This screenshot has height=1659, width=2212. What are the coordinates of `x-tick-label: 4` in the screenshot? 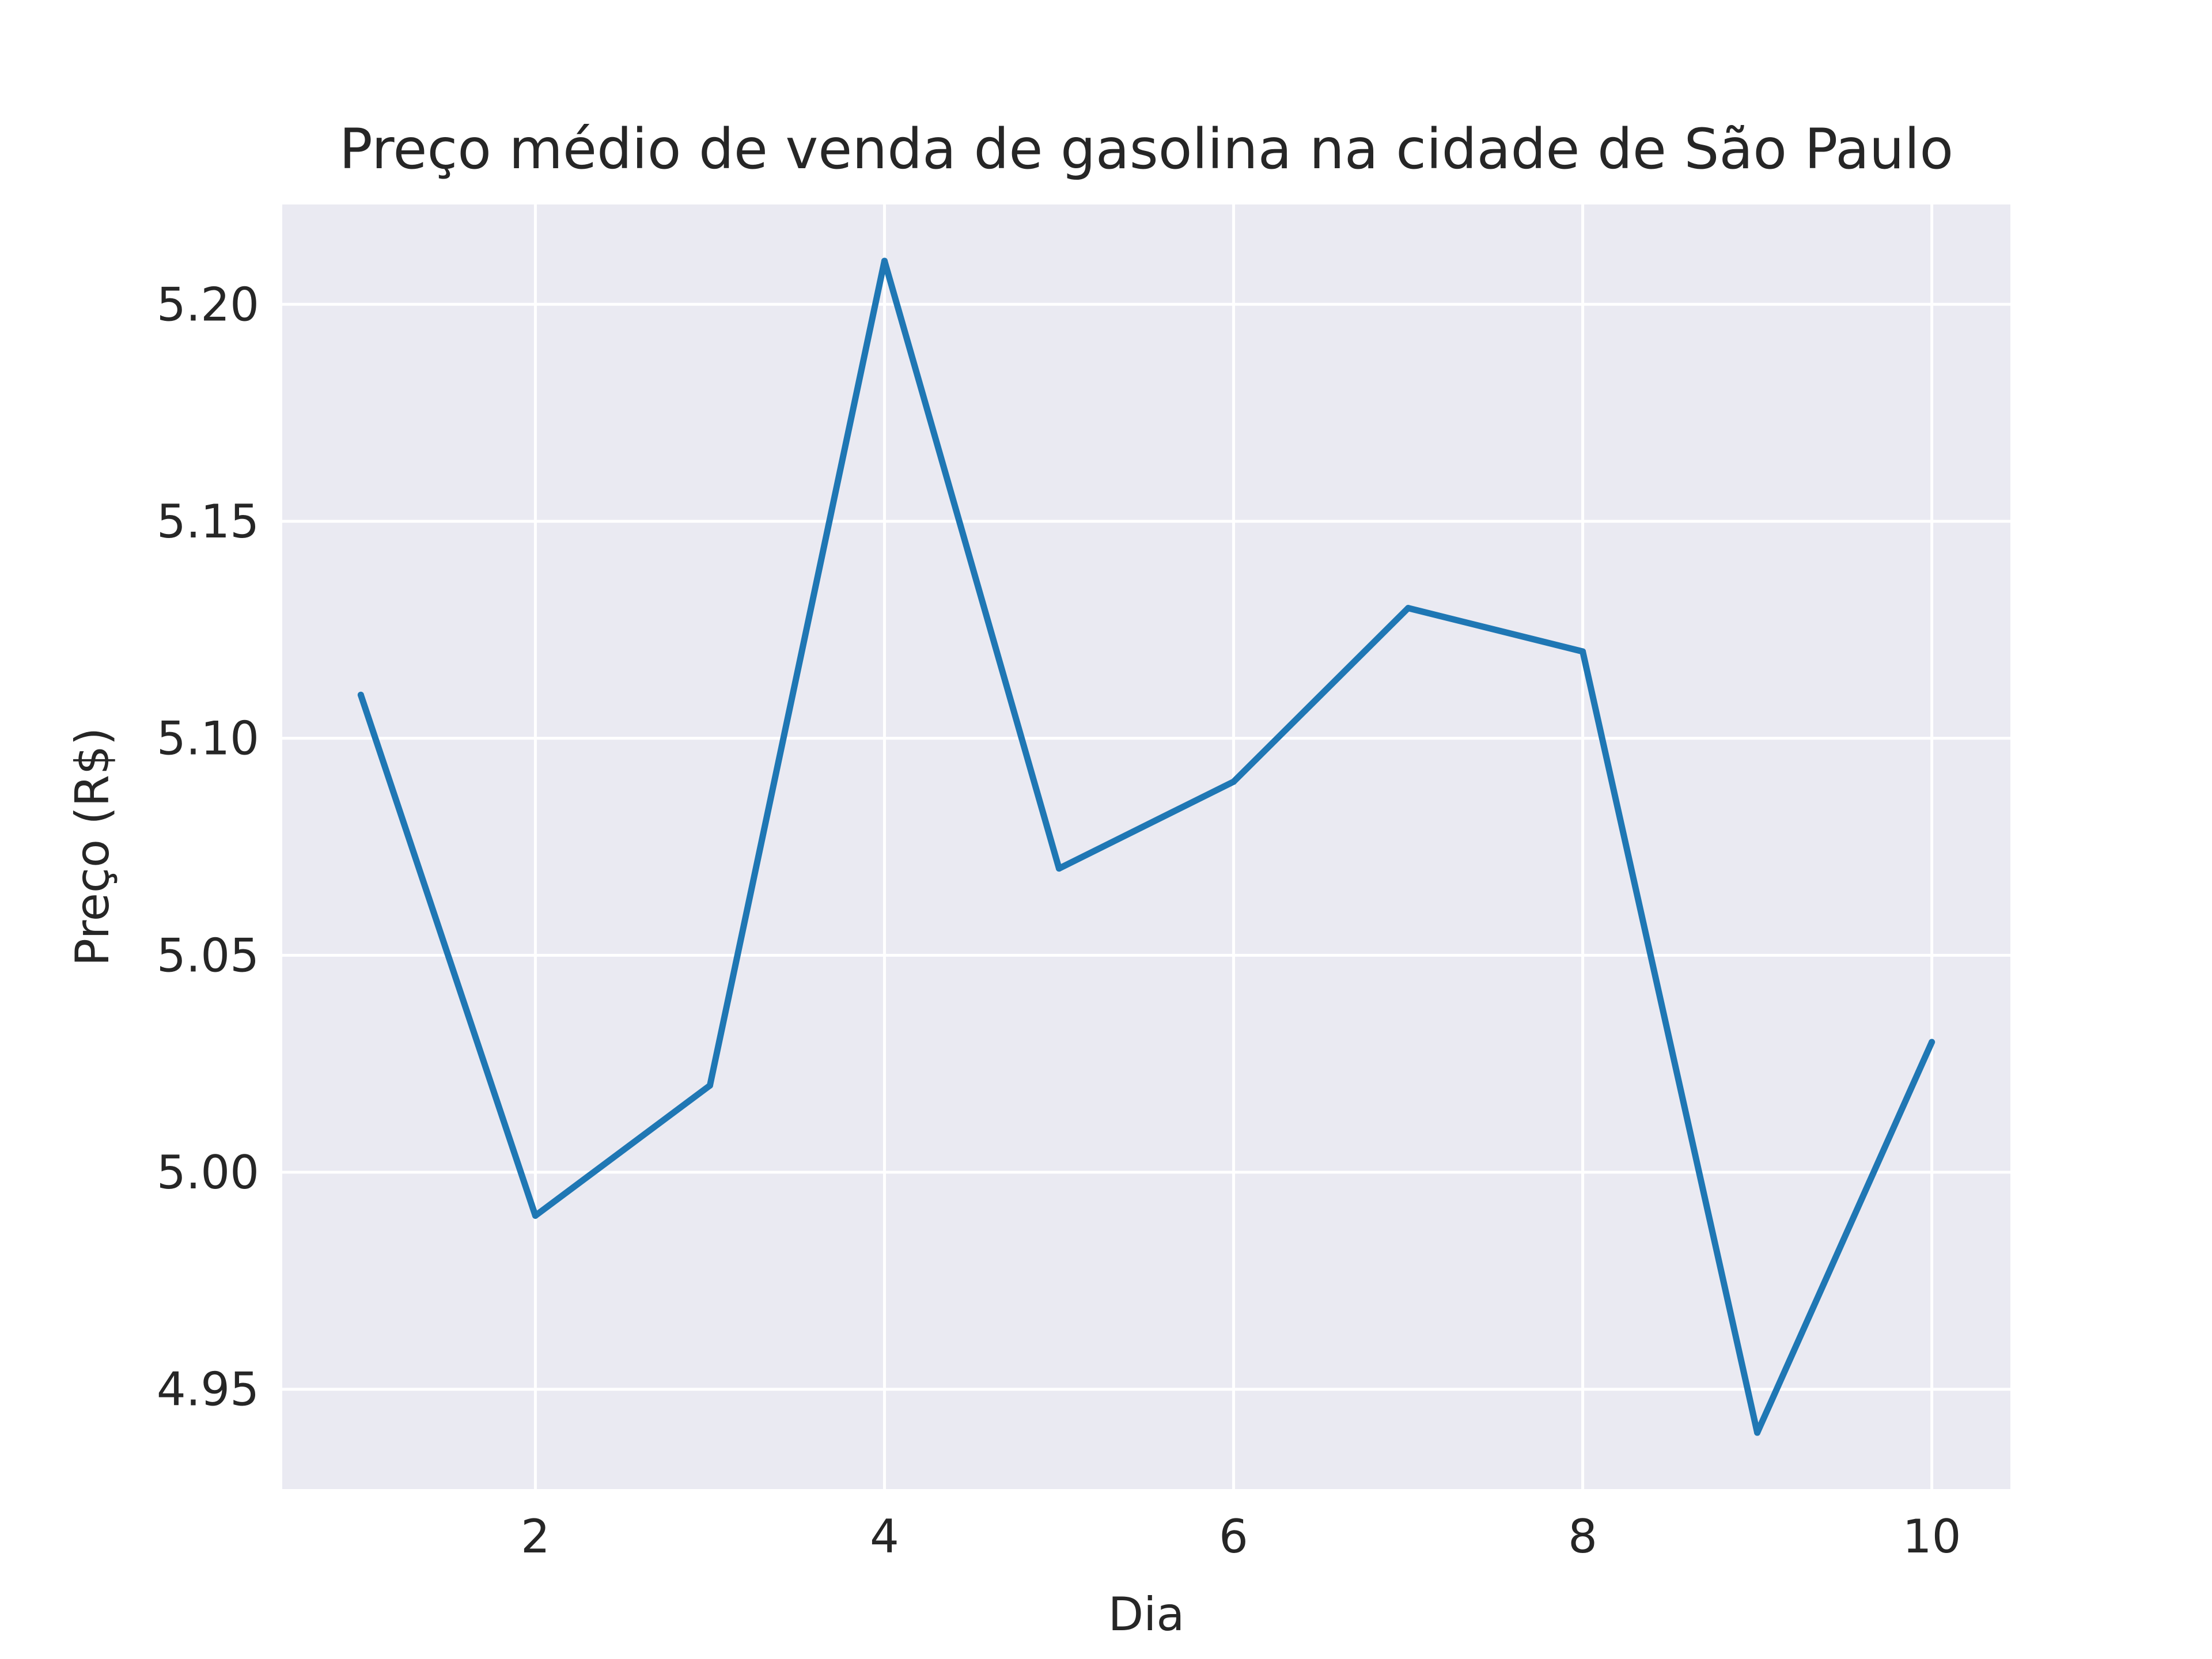 It's located at (884, 1536).